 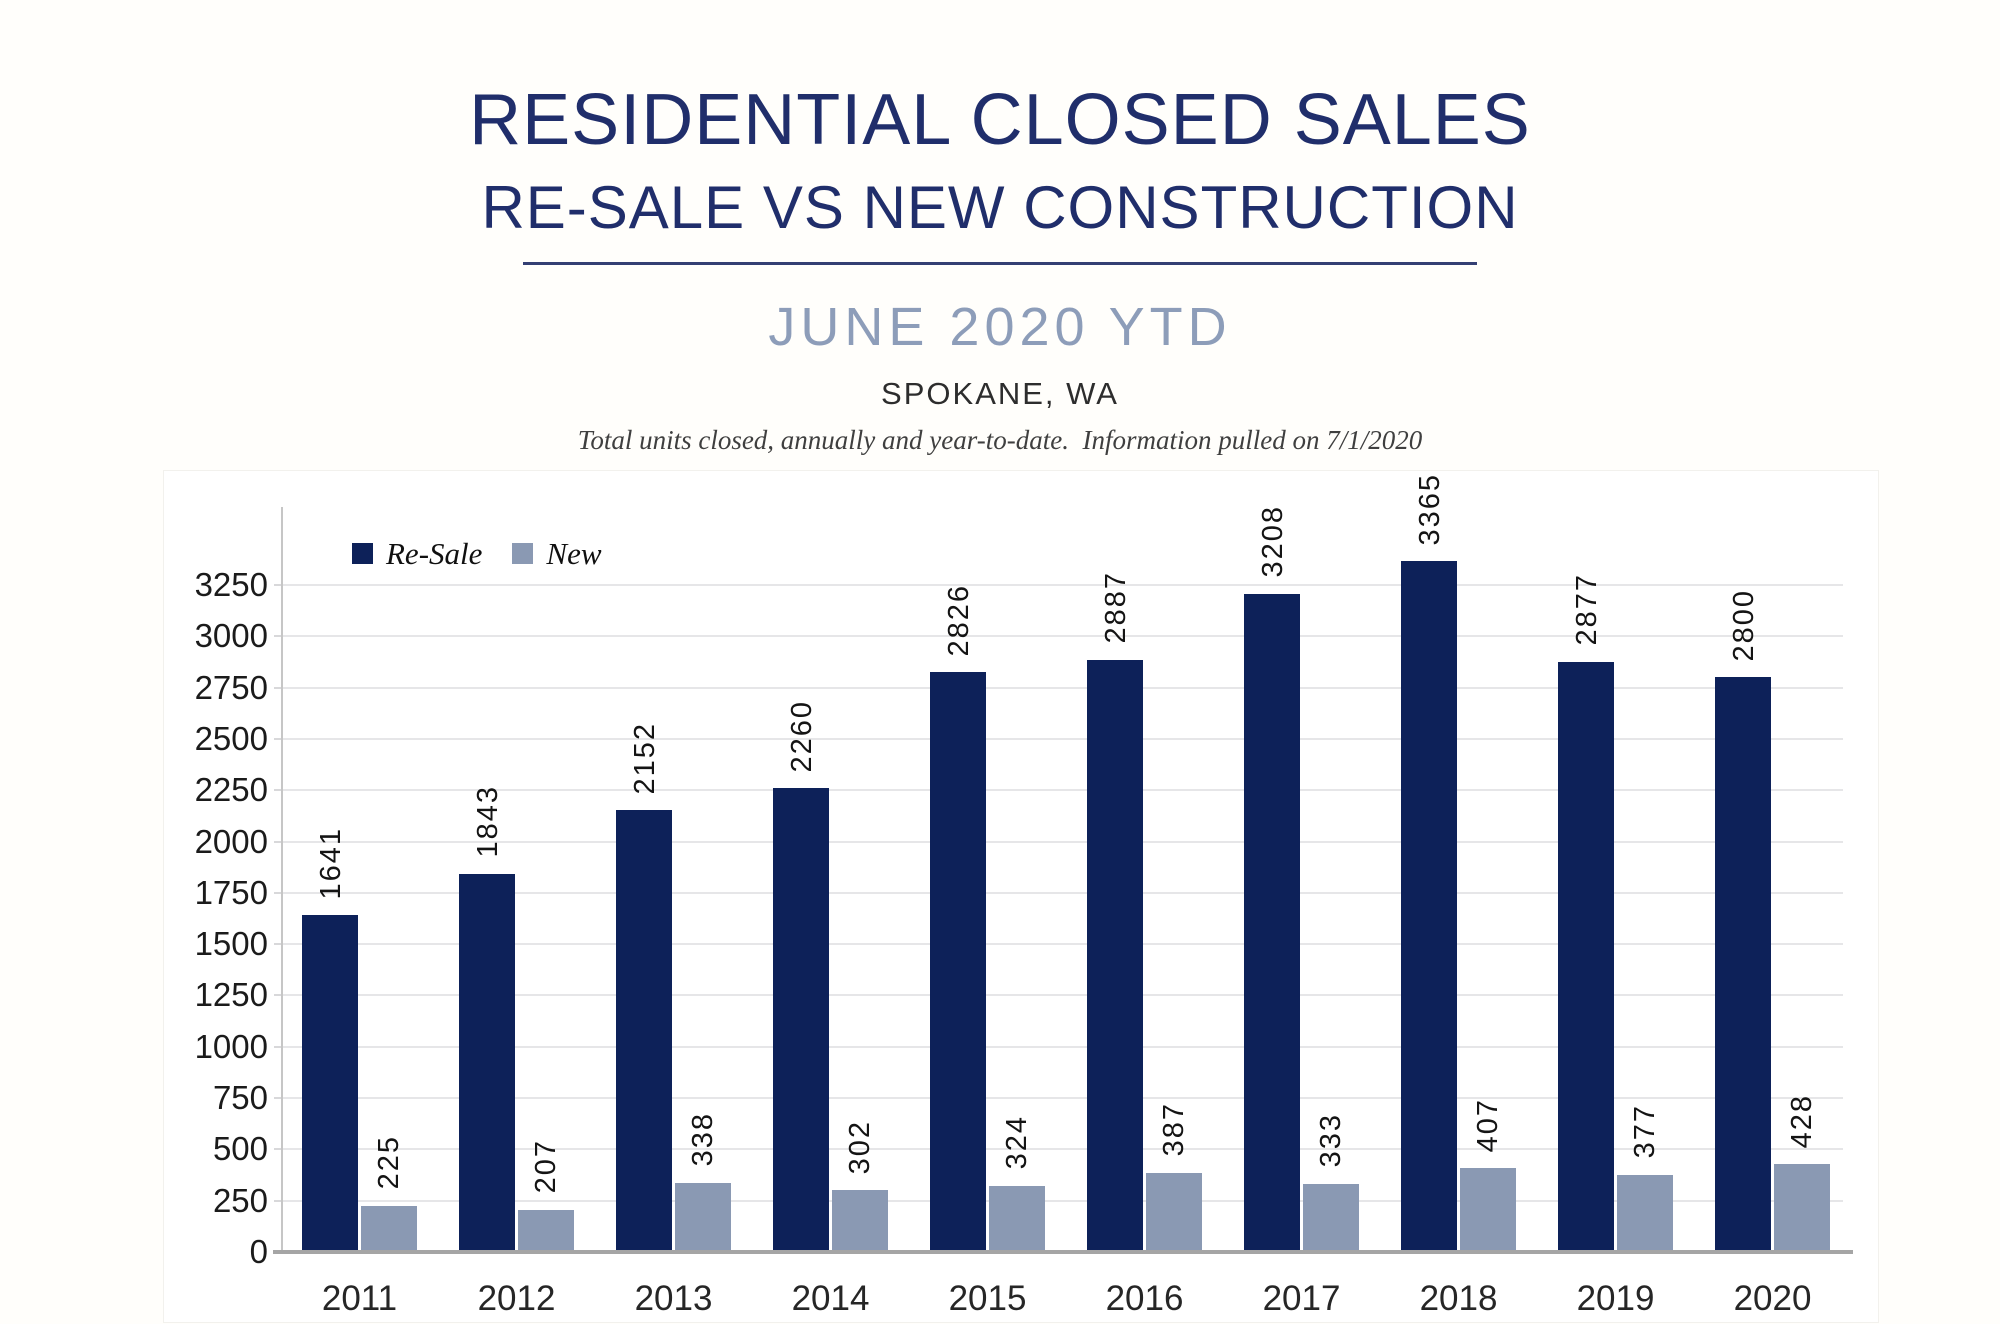 I want to click on y-axis-label: 2750, so click(x=231, y=687).